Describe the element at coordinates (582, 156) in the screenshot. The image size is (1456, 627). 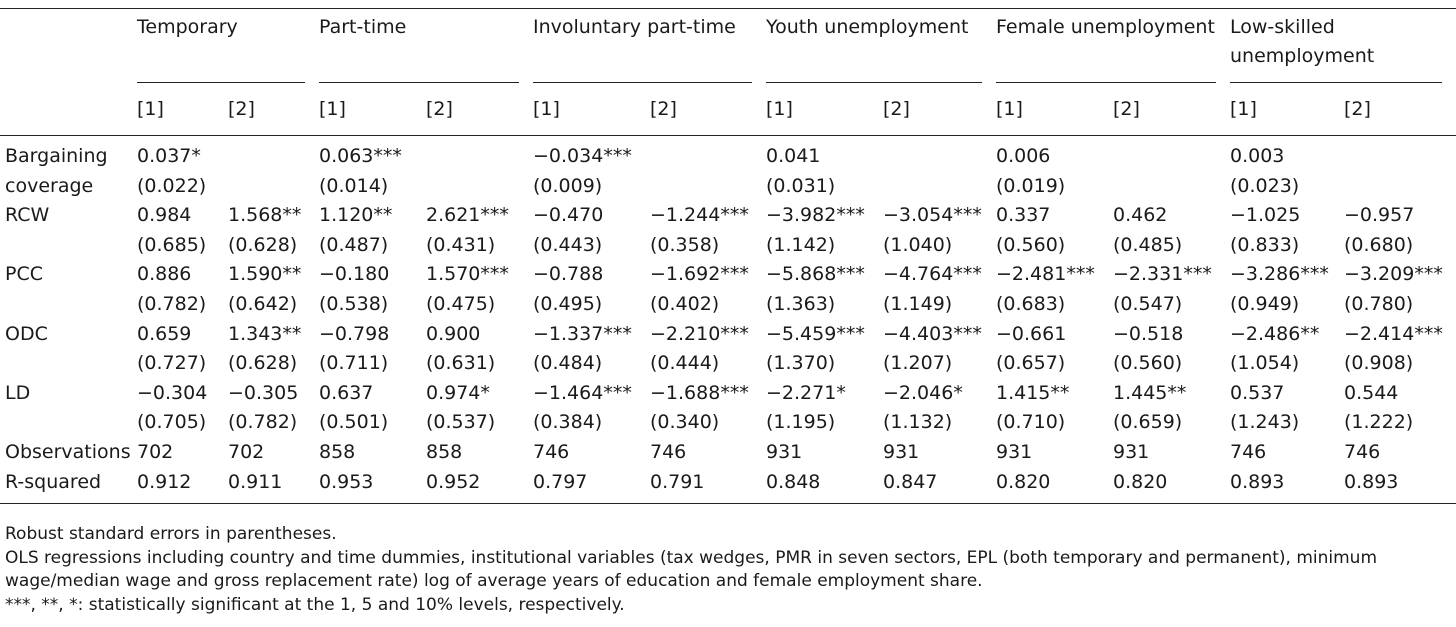
I see `table-cell: −0.034***` at that location.